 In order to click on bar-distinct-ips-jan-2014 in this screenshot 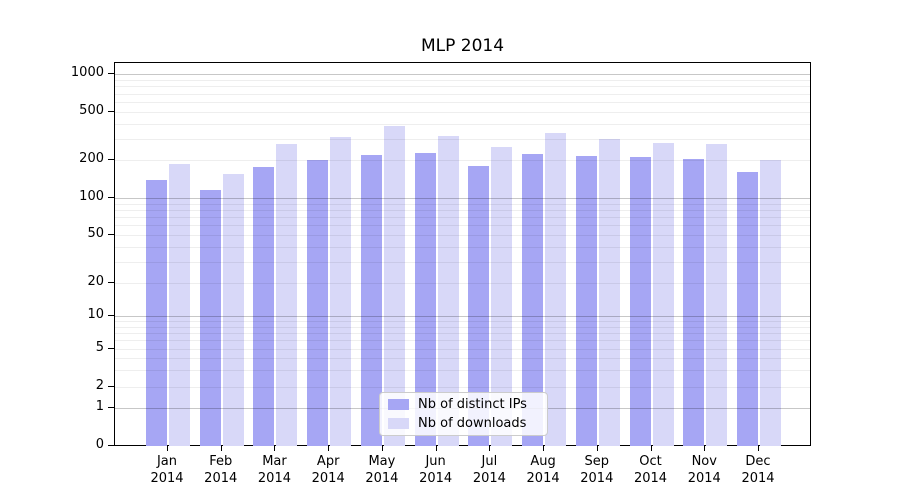, I will do `click(156, 312)`.